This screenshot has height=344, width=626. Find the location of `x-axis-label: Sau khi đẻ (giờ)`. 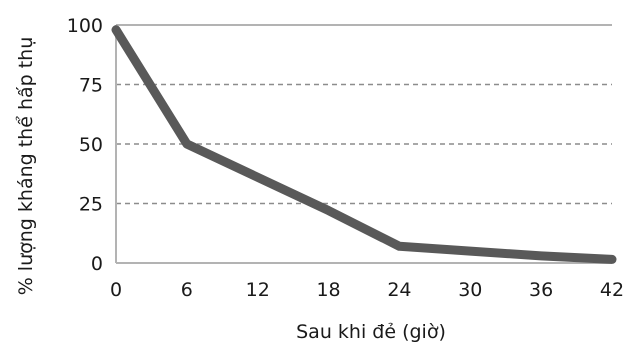

x-axis-label: Sau khi đẻ (giờ) is located at coordinates (371, 332).